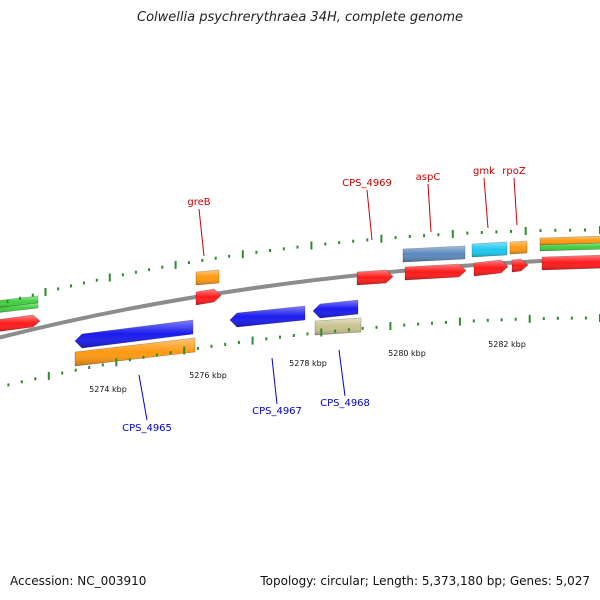  What do you see at coordinates (434, 254) in the screenshot?
I see `feature-aspC-steel` at bounding box center [434, 254].